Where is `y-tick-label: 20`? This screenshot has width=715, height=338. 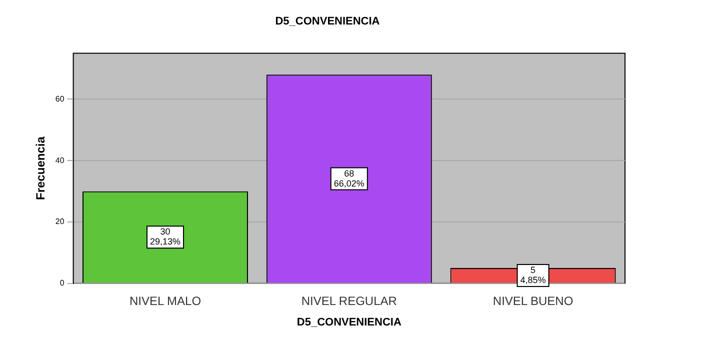
y-tick-label: 20 is located at coordinates (60, 221).